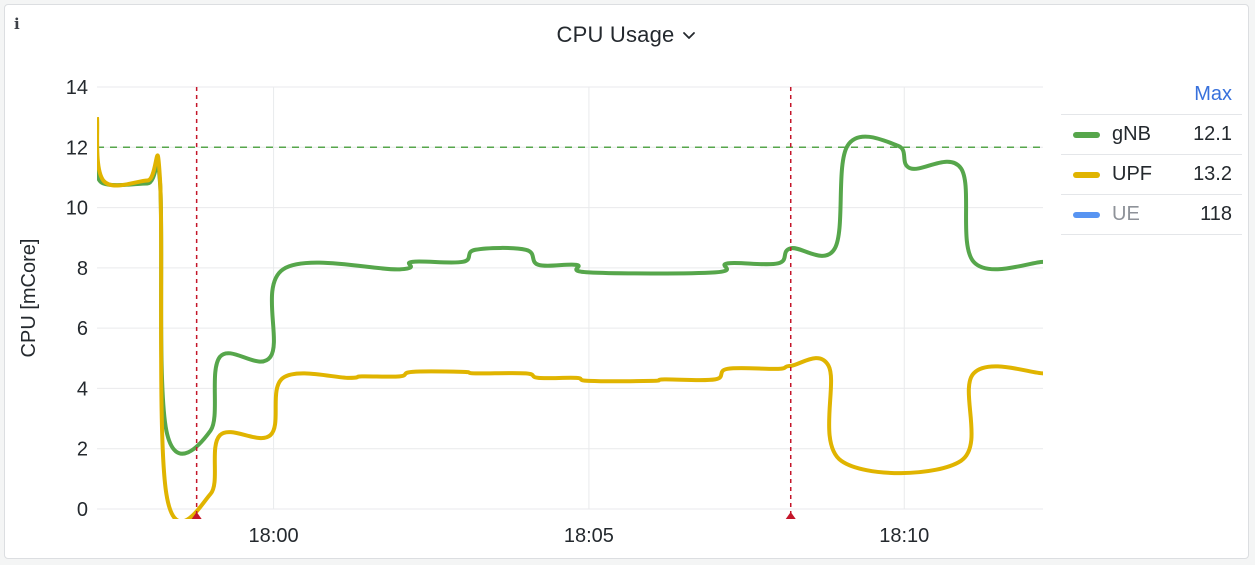 This screenshot has height=565, width=1255. I want to click on chevron-down-icon, so click(689, 35).